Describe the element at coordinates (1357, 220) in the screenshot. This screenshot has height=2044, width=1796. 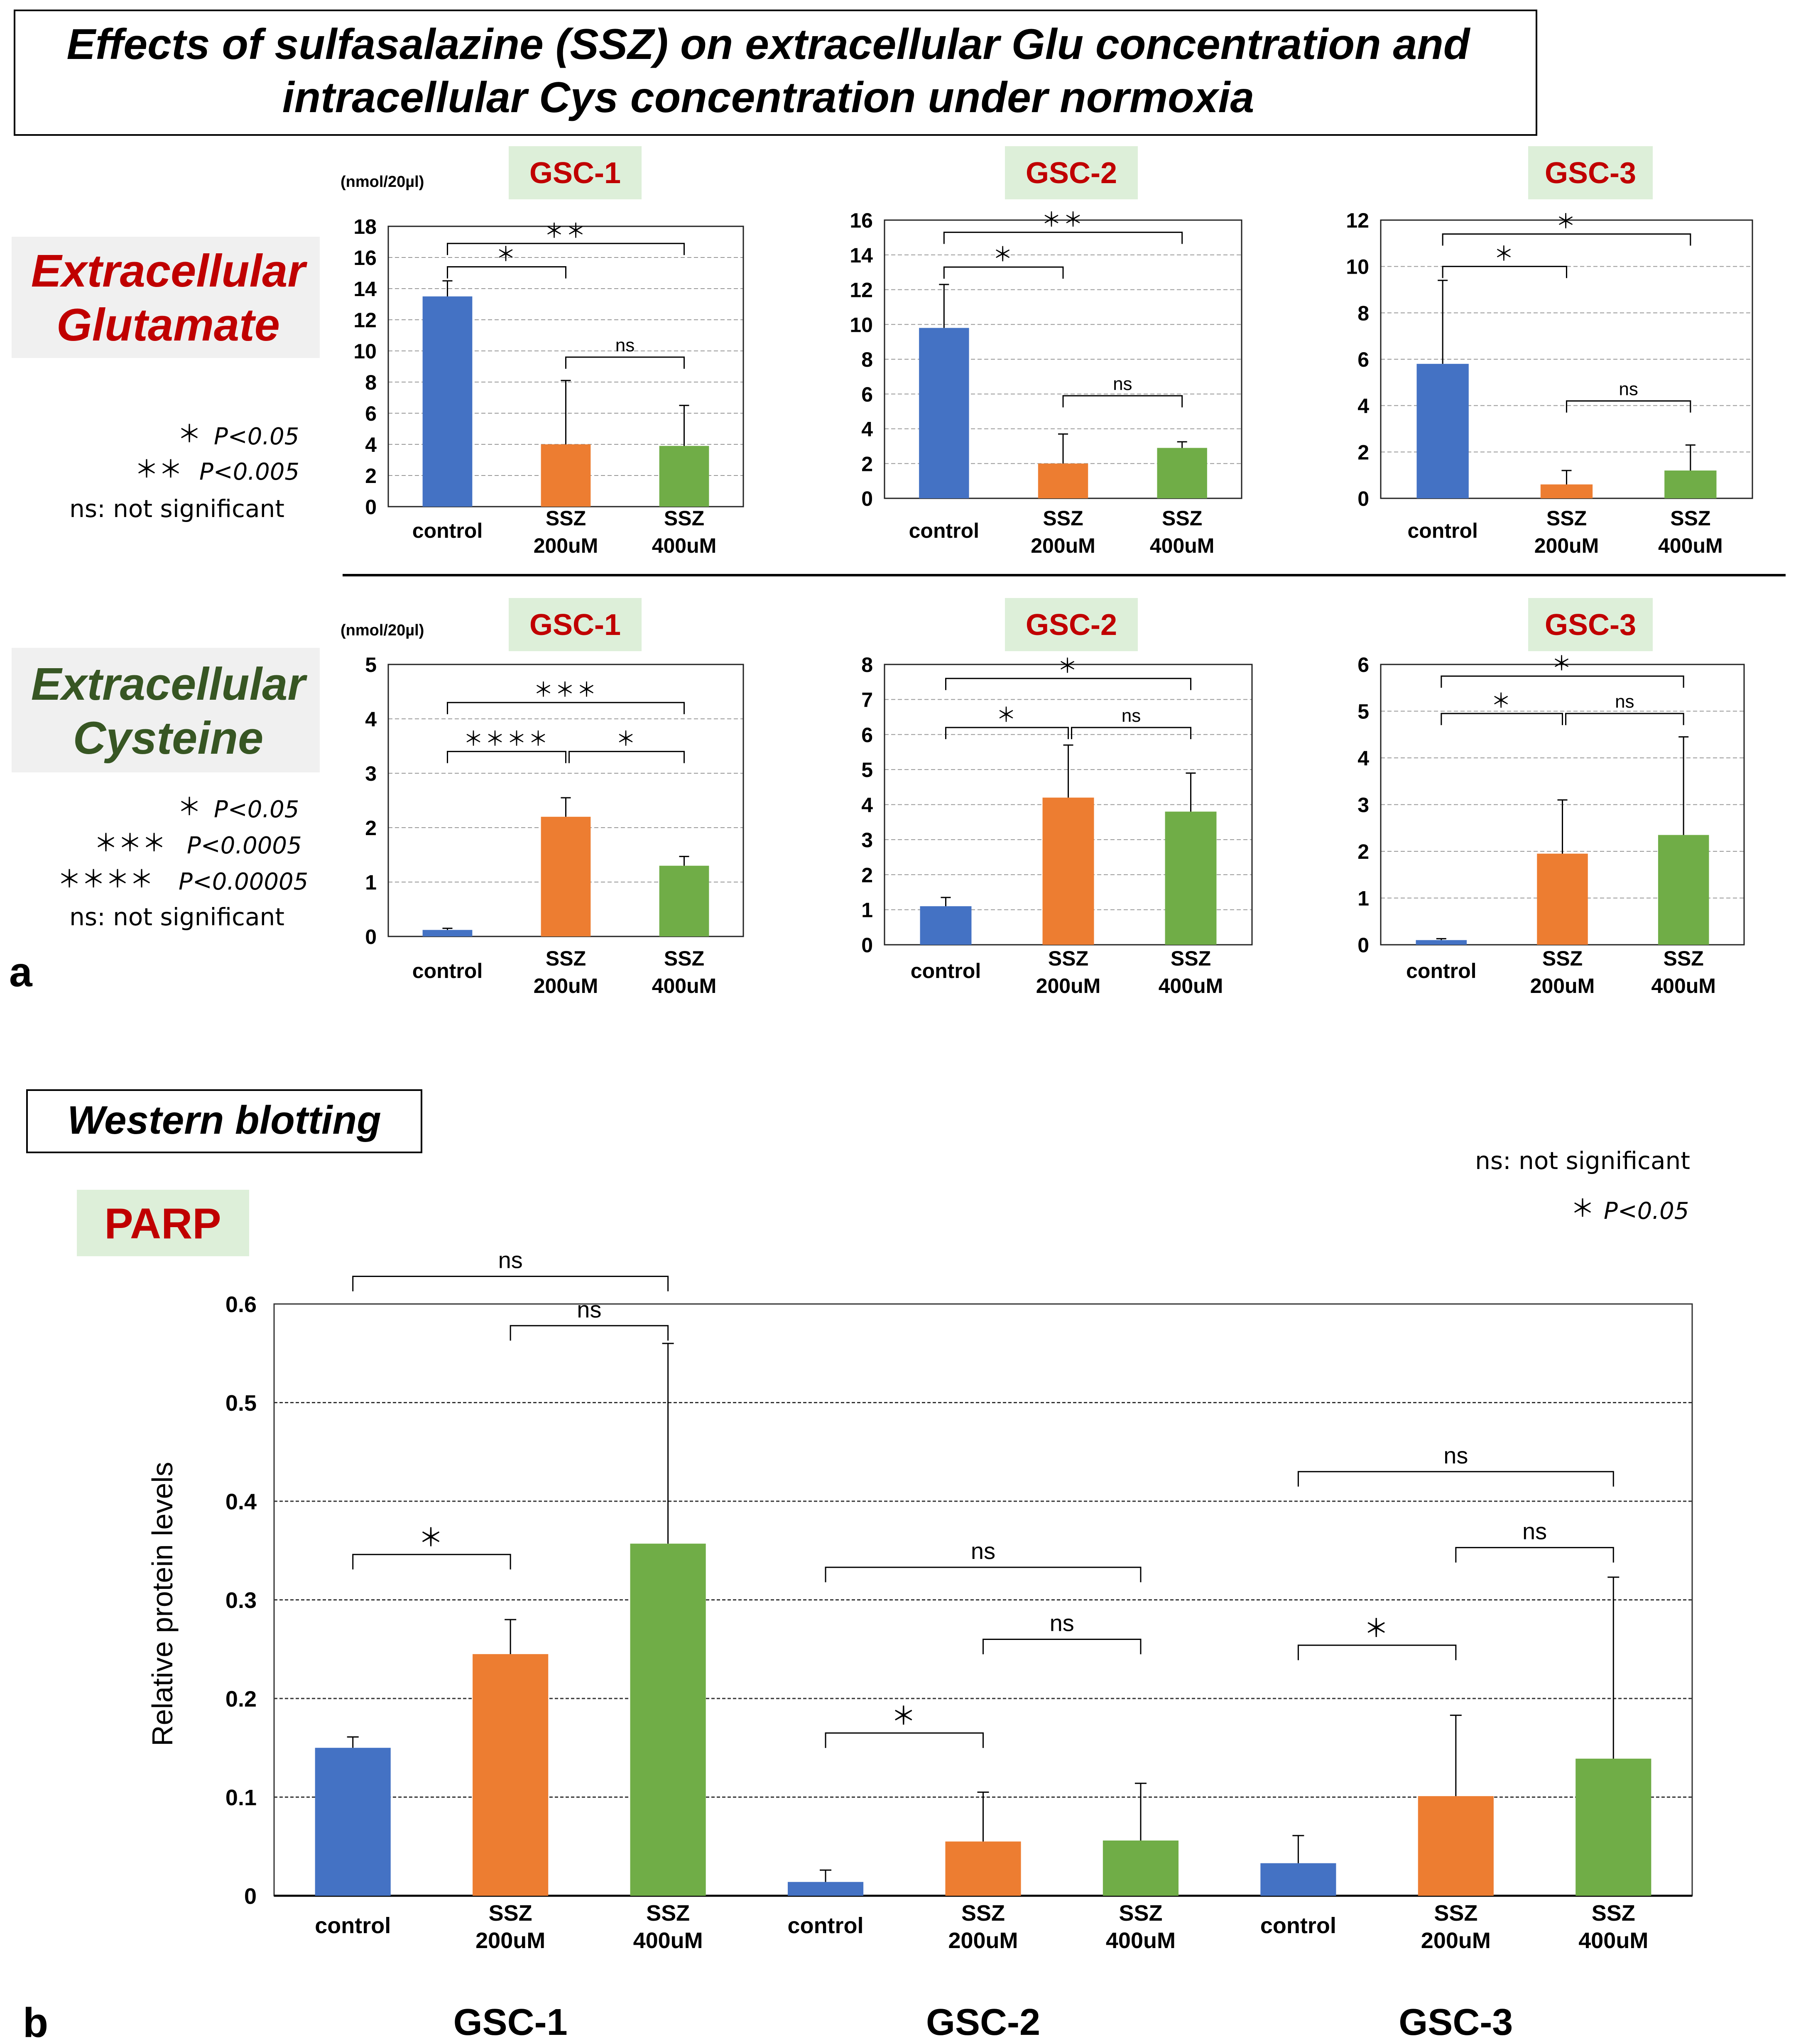
I see `y-tick-label: 12` at that location.